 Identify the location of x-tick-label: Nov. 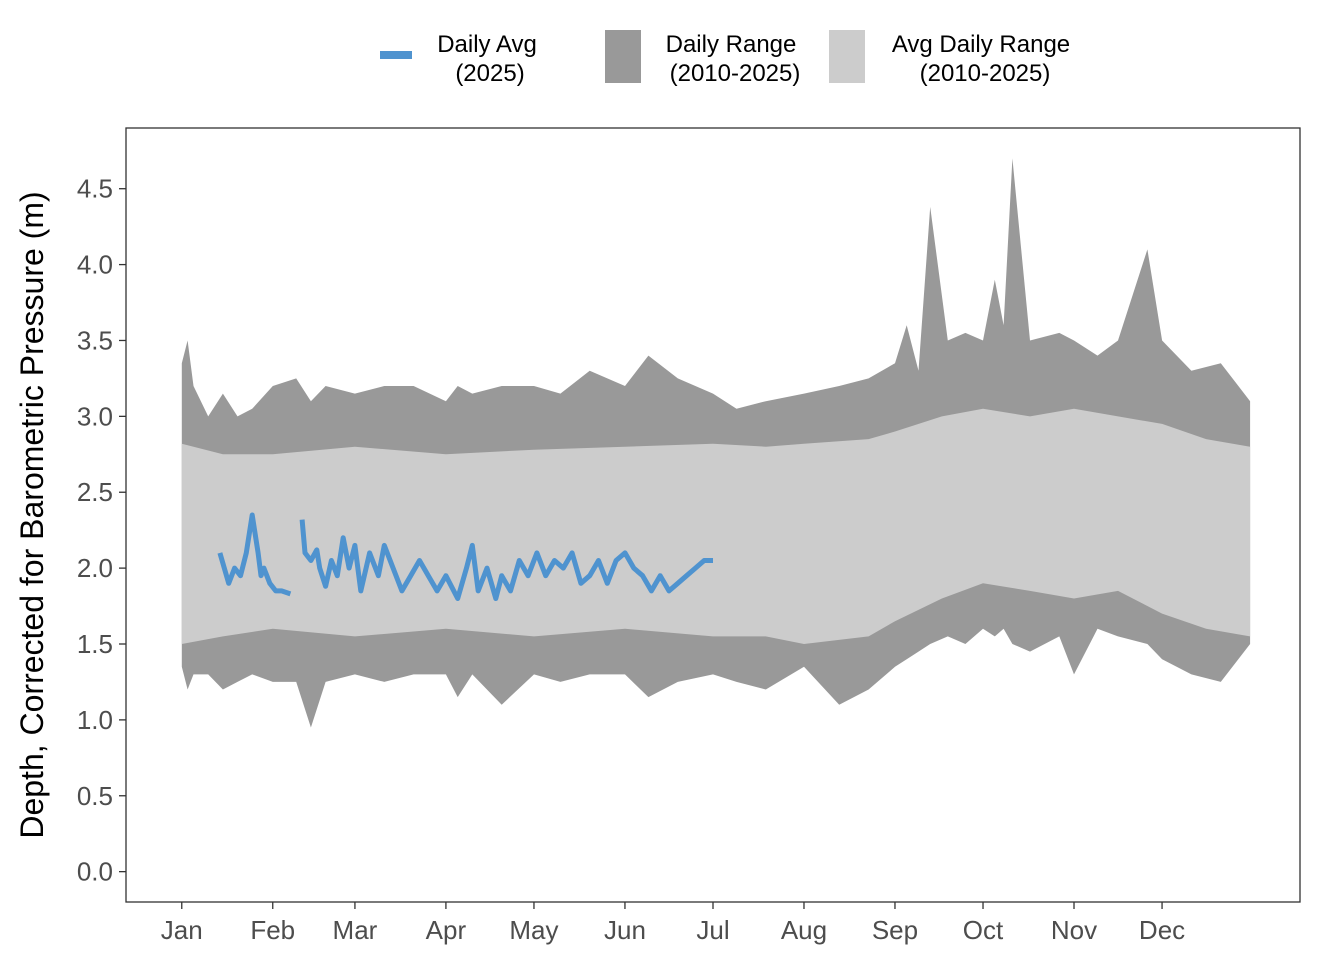
(1074, 930).